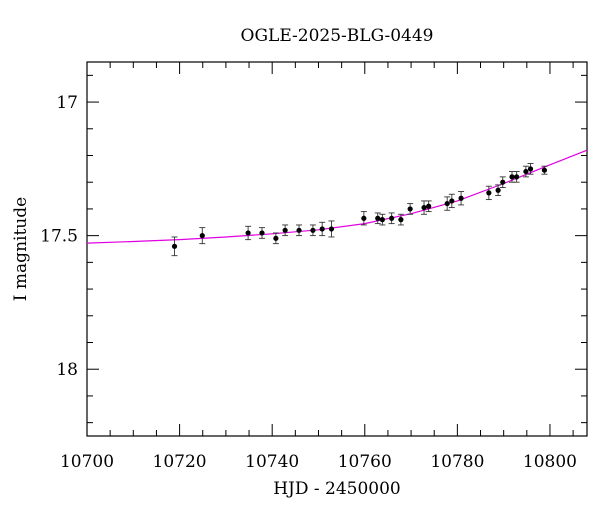 This screenshot has width=600, height=512. What do you see at coordinates (272, 462) in the screenshot?
I see `x-tick-label: 10740` at bounding box center [272, 462].